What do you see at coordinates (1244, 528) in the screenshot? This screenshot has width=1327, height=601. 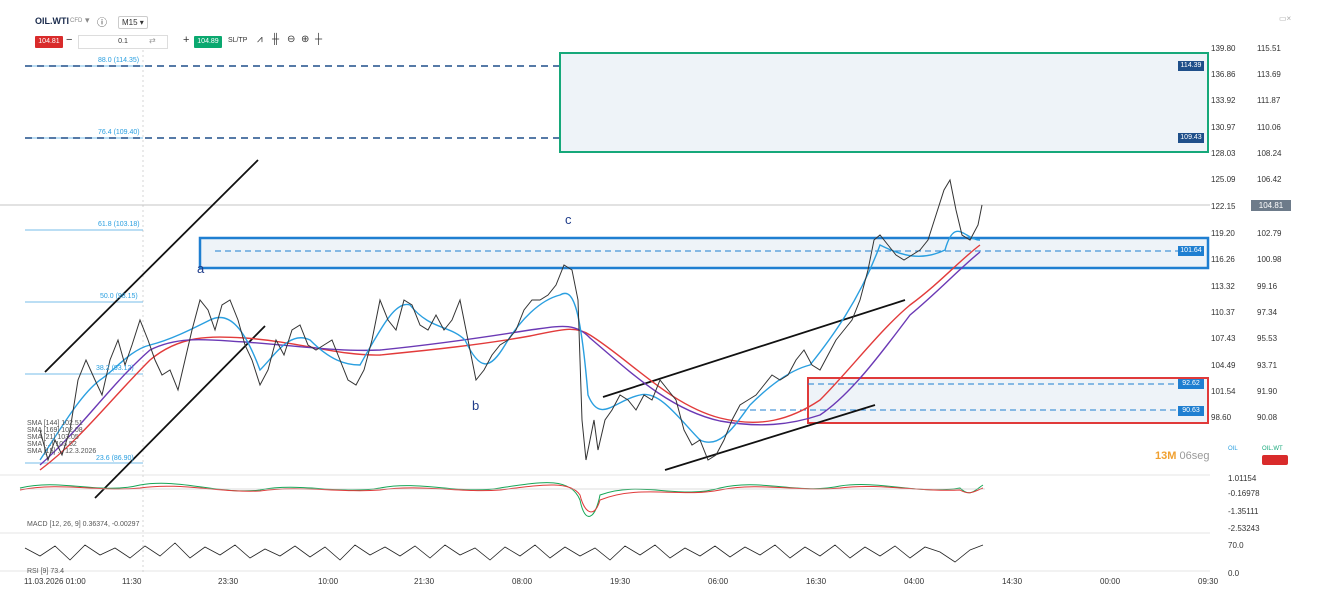 I see `macd-axis-4: -2.53243` at bounding box center [1244, 528].